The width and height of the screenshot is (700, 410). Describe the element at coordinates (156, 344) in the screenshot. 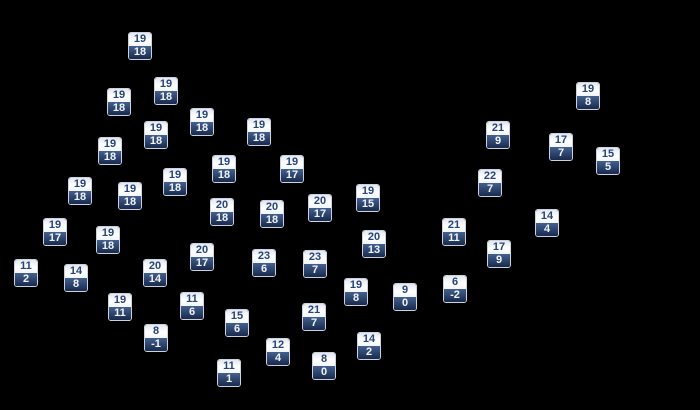

I see `low-temp-value: -1` at that location.